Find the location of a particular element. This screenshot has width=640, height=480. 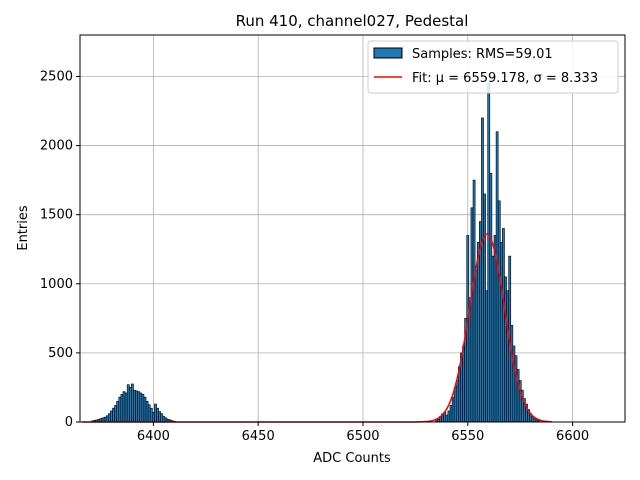

y-tick-label: 2000 is located at coordinates (56, 146).